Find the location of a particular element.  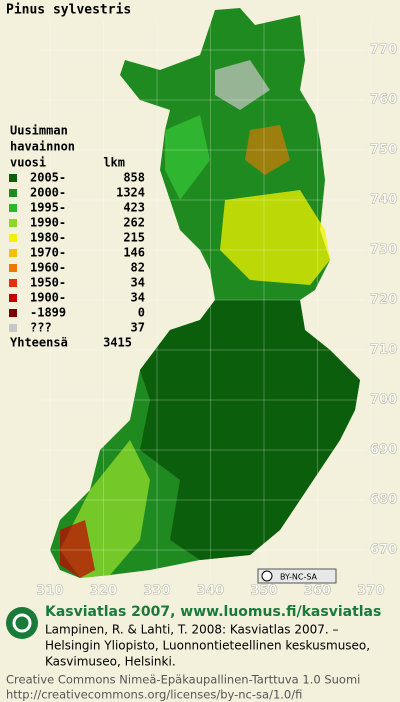

y-tick-label: 750 is located at coordinates (383, 150).